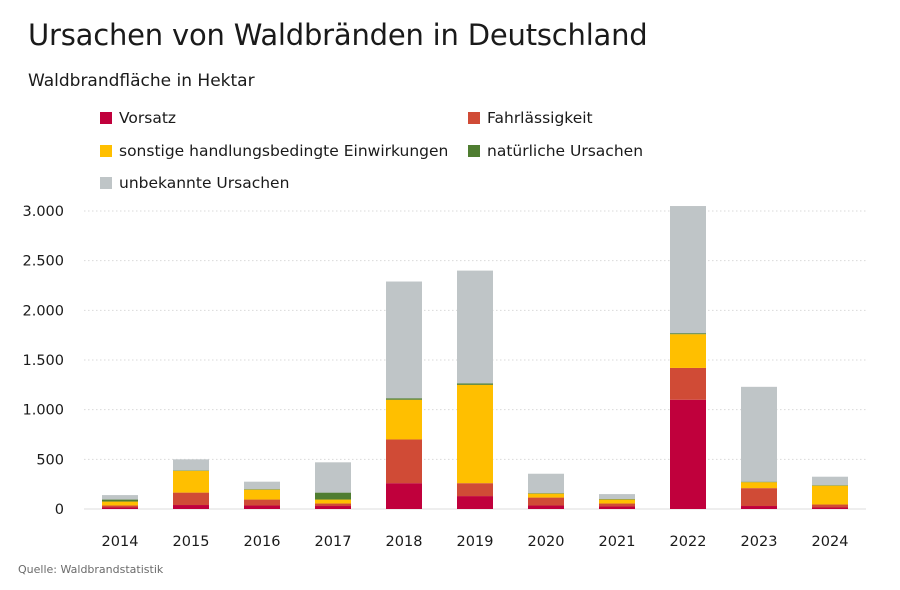 This screenshot has height=590, width=900. Describe the element at coordinates (191, 542) in the screenshot. I see `x-tick-label-2015: 2015` at that location.